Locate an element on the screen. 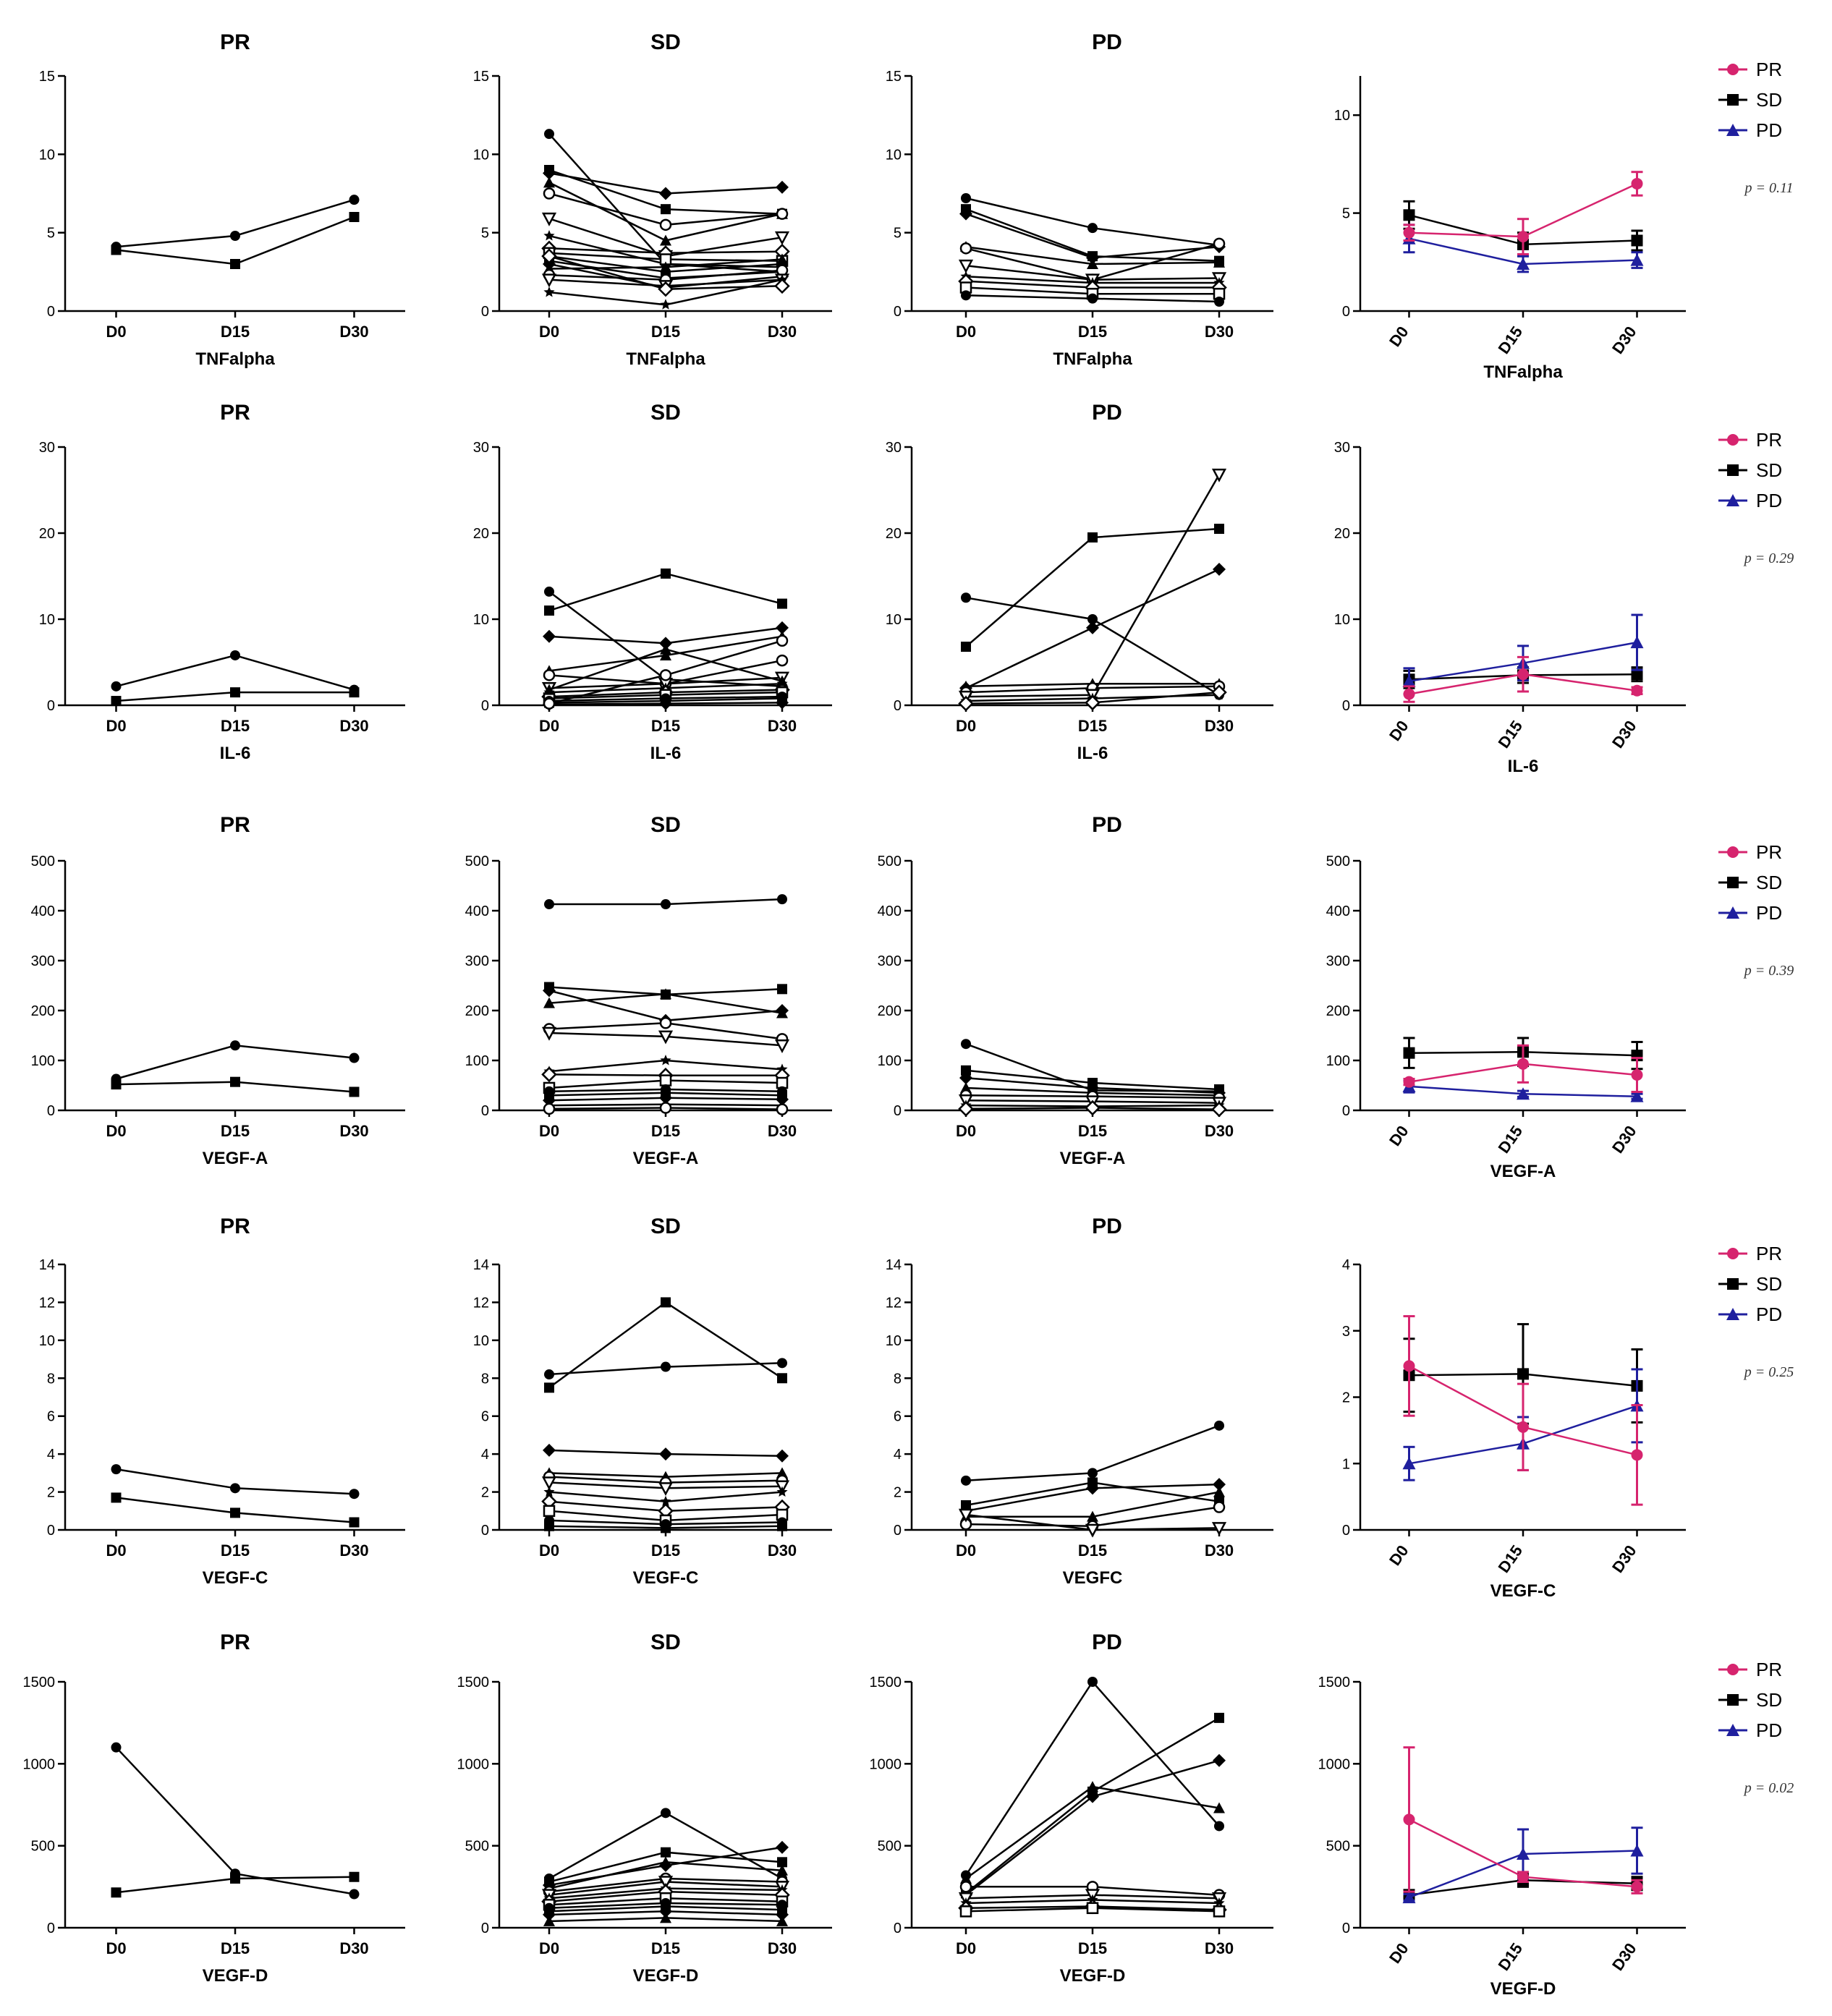  row0-sd-y-tick-label: 10 is located at coordinates (481, 155).